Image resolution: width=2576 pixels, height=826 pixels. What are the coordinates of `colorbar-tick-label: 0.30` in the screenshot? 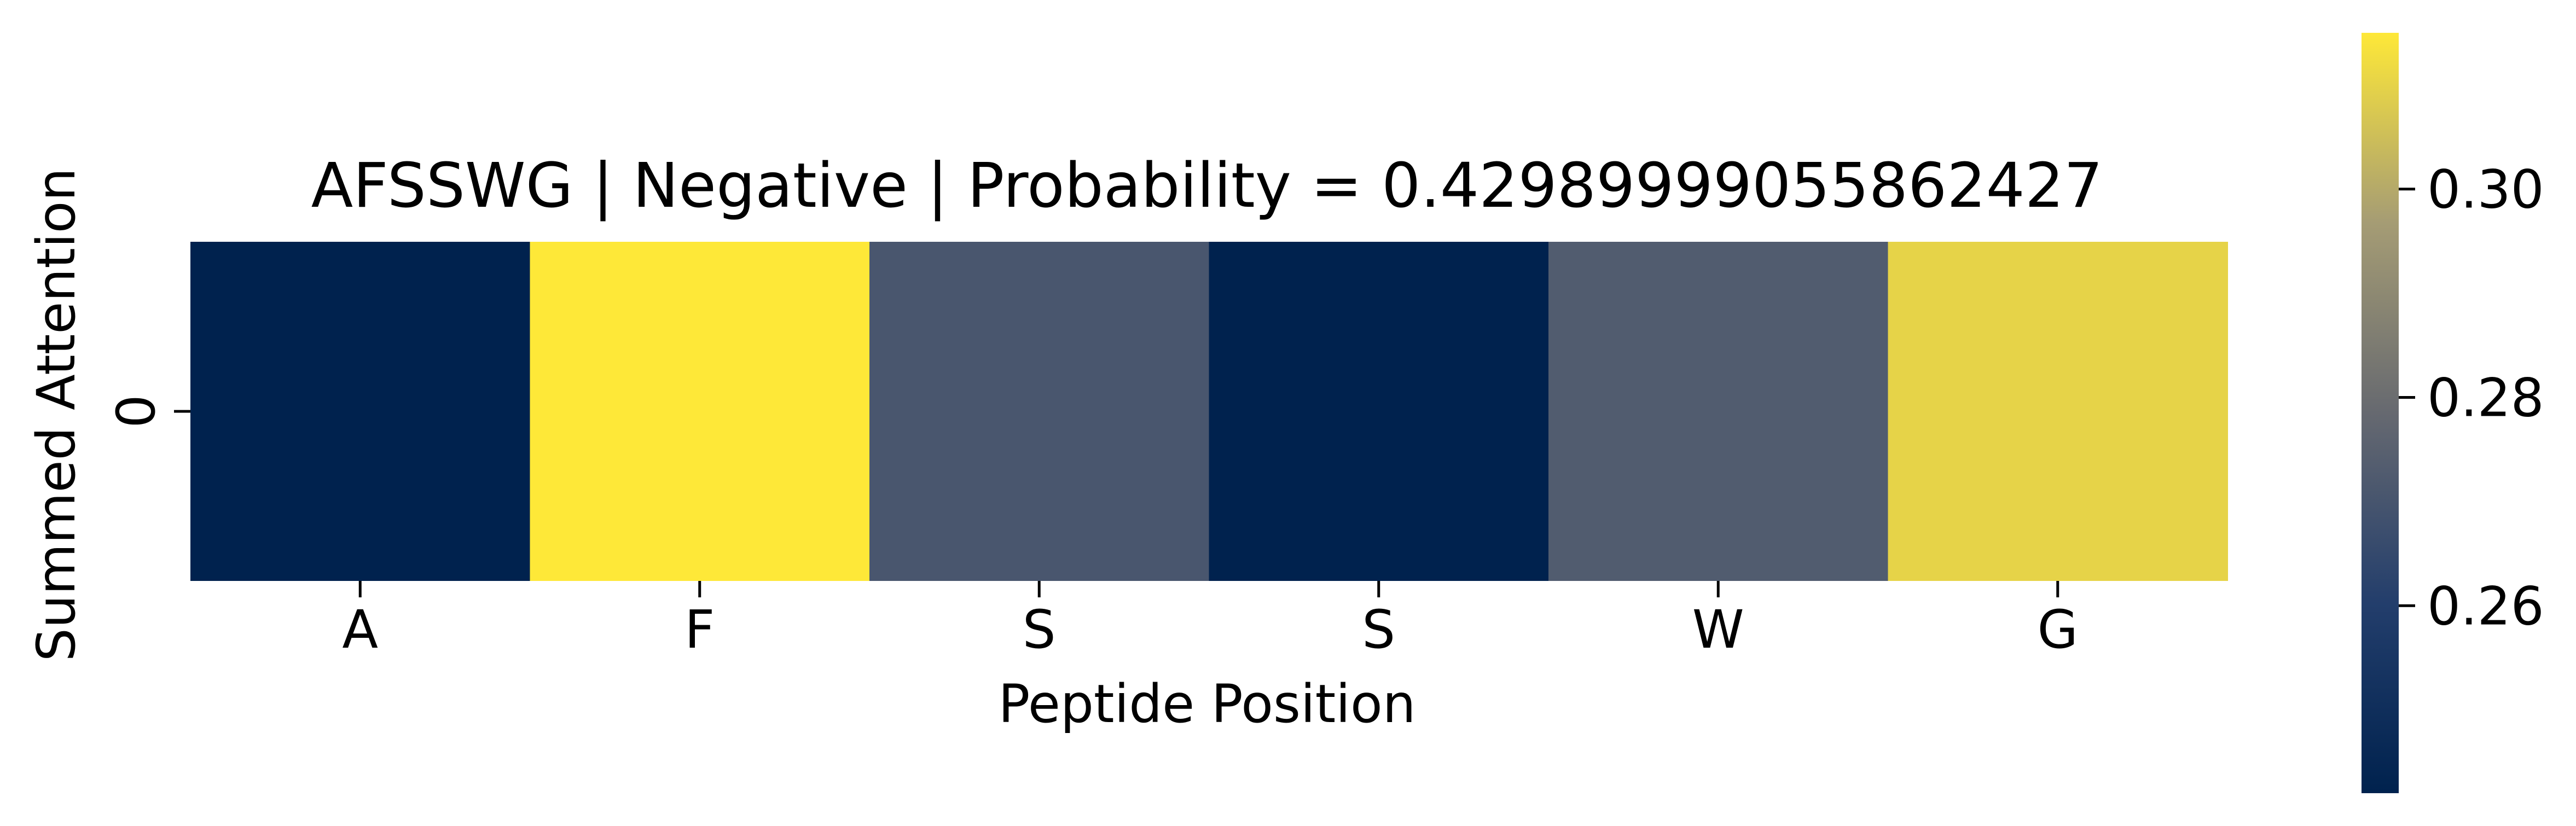 It's located at (2486, 190).